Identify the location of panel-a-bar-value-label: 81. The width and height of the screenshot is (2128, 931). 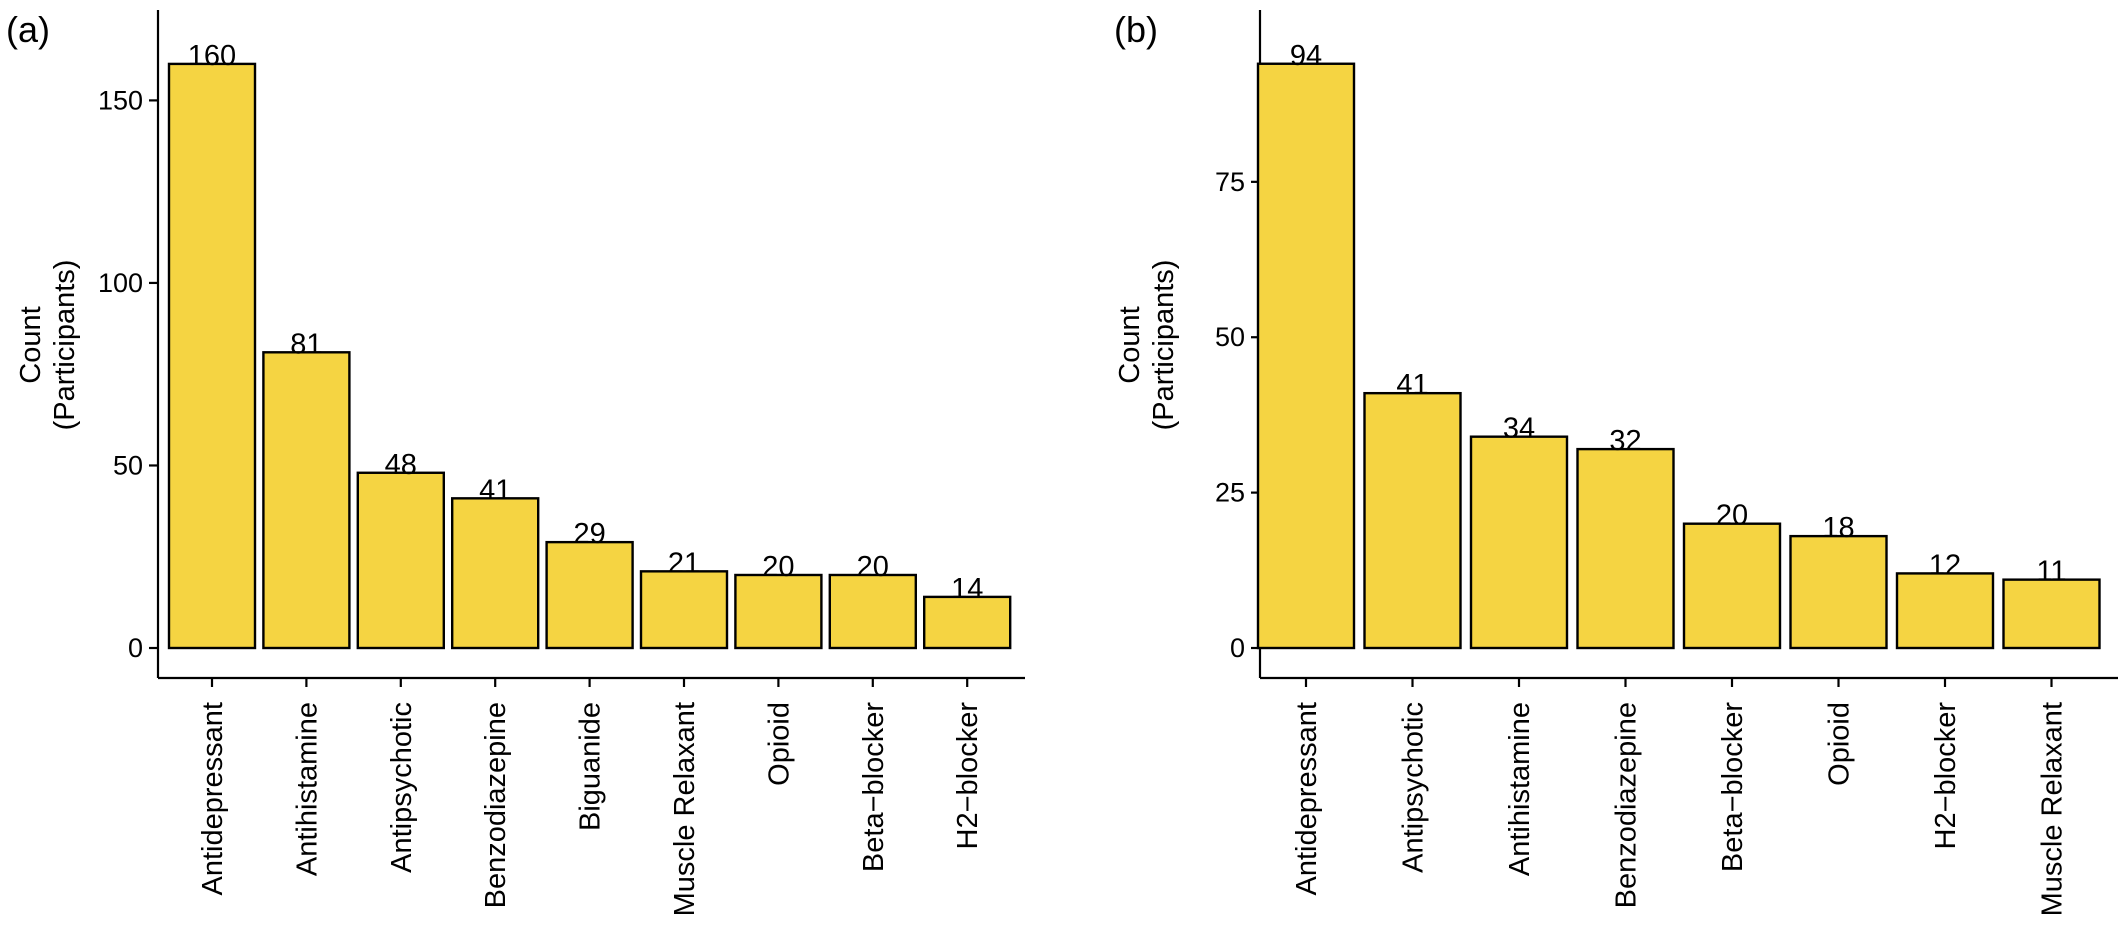
(306, 344).